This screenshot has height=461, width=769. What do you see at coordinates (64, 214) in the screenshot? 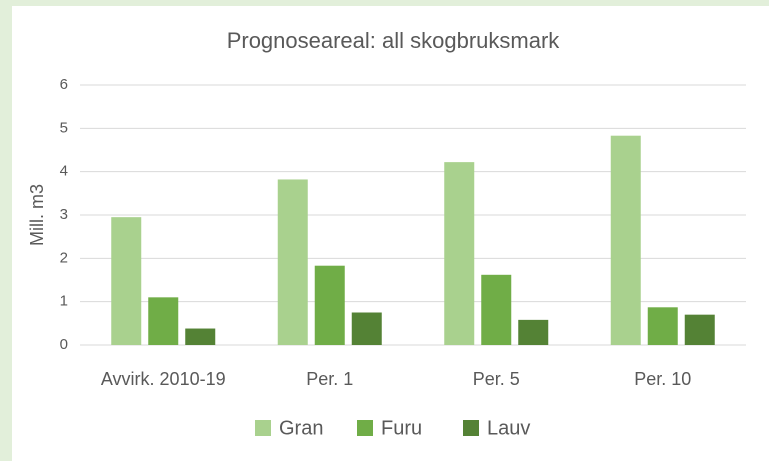
I see `y-tick-label: 3` at bounding box center [64, 214].